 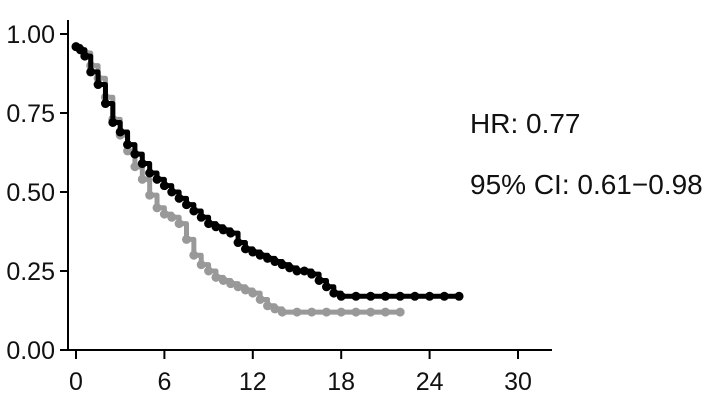 What do you see at coordinates (341, 382) in the screenshot?
I see `x-tick-label: 18` at bounding box center [341, 382].